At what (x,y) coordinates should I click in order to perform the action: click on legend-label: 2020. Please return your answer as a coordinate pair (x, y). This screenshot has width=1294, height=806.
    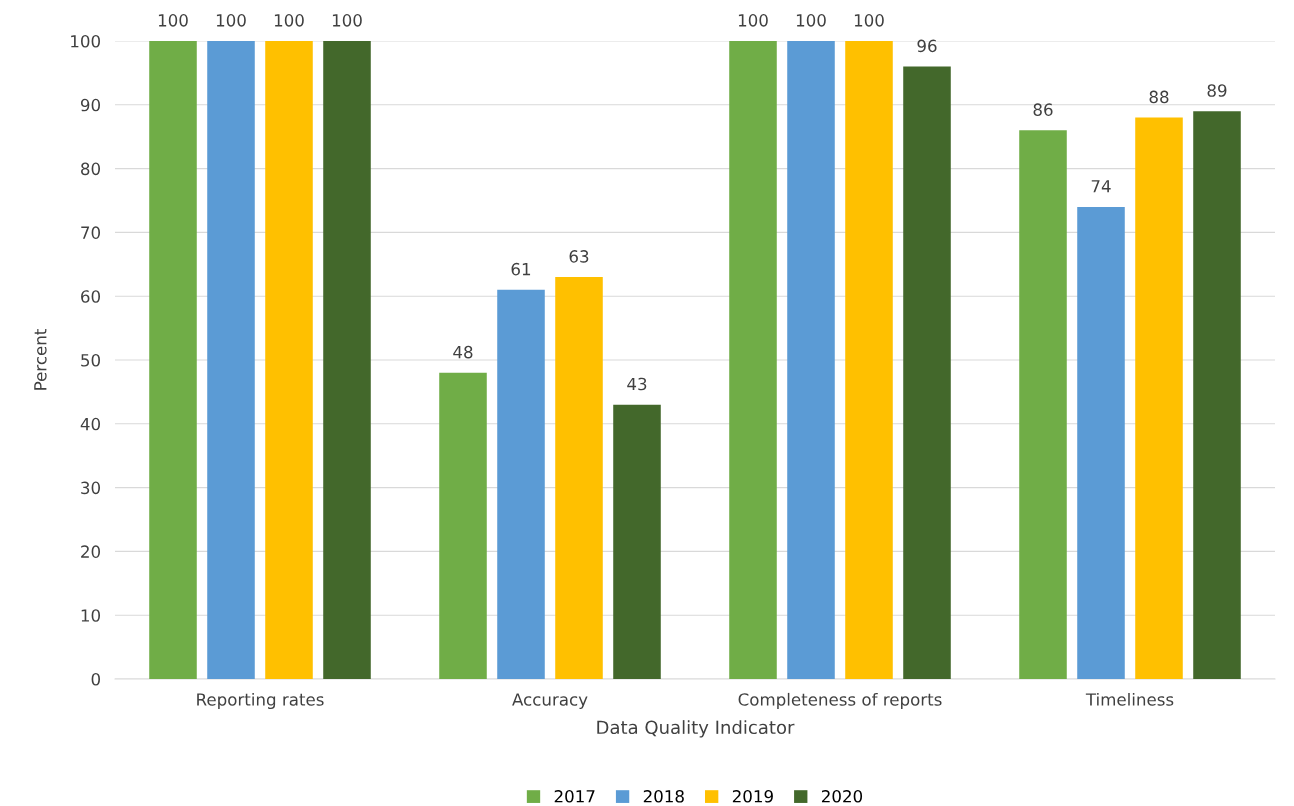
    Looking at the image, I should click on (842, 796).